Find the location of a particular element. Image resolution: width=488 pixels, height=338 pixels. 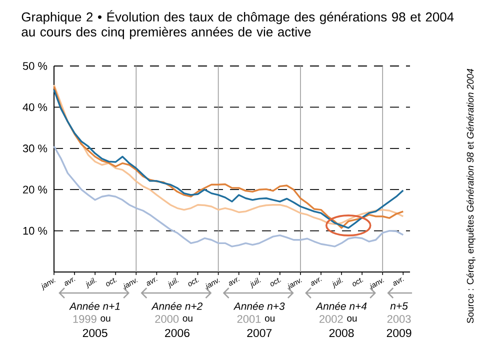

text: 2006 is located at coordinates (177, 333).